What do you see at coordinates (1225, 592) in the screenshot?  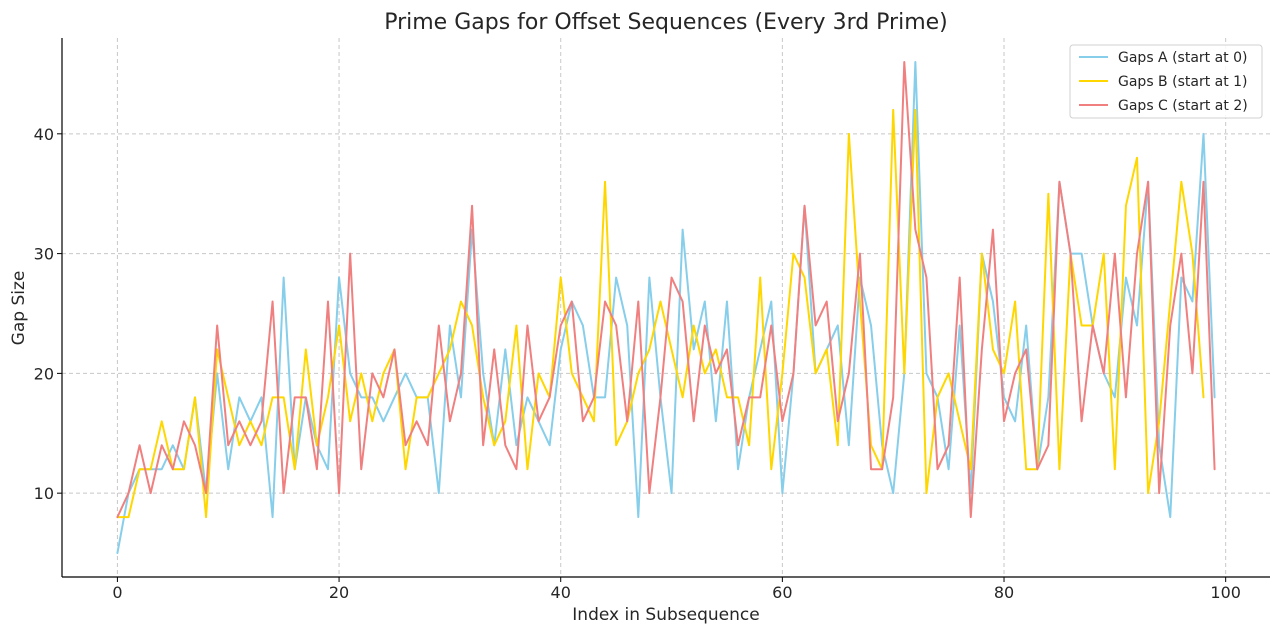 I see `x-tick-label: 100` at bounding box center [1225, 592].